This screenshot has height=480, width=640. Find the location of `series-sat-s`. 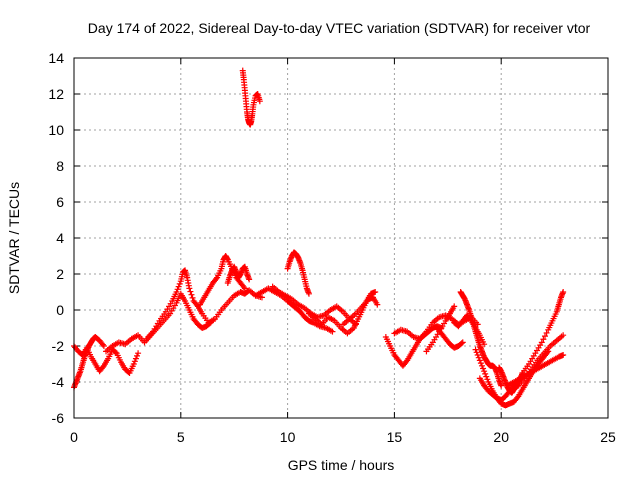

series-sat-s is located at coordinates (512, 377).